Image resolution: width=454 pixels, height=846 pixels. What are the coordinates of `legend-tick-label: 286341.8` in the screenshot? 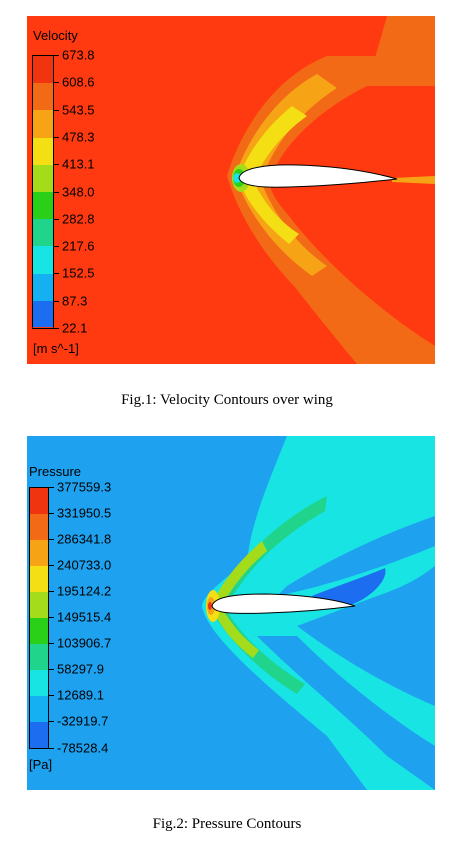 It's located at (84, 539).